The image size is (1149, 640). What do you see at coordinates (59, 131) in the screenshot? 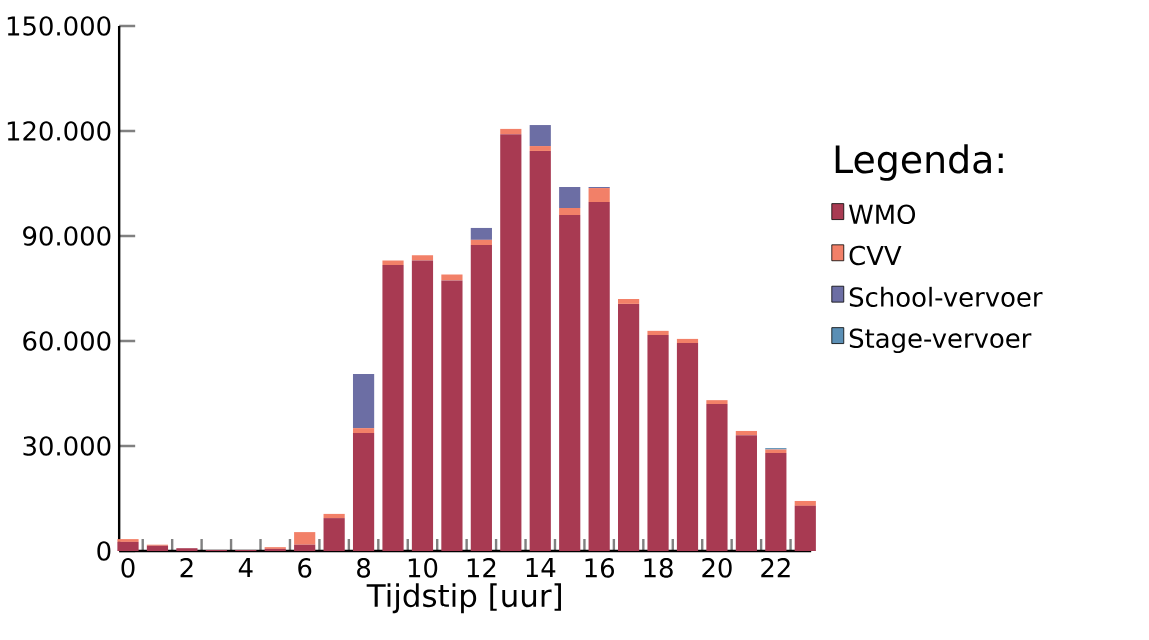
I see `y-tick-label: 120.000` at bounding box center [59, 131].